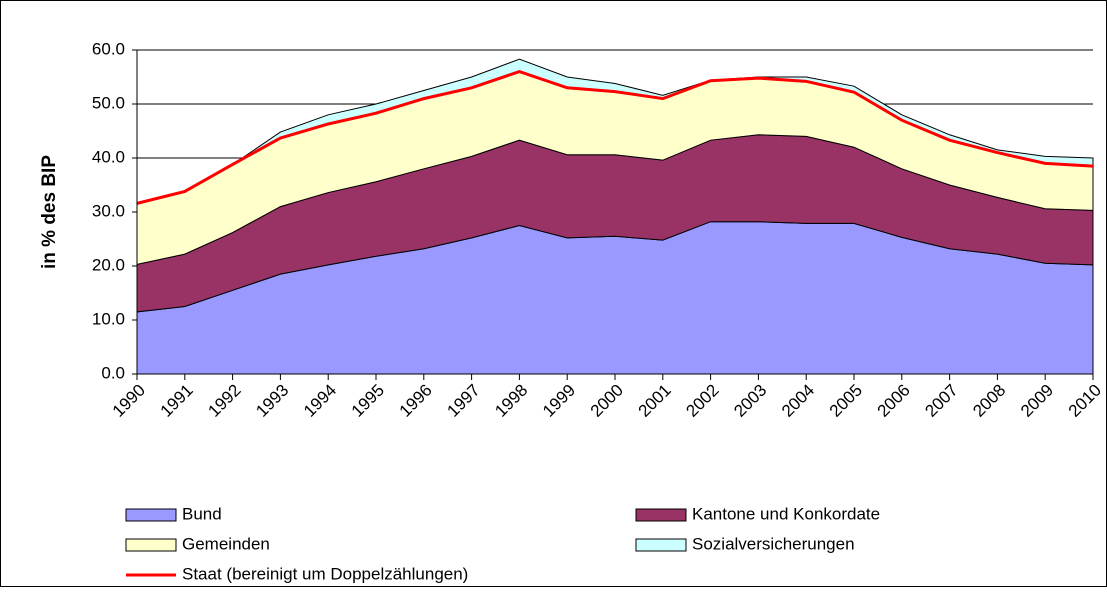 This screenshot has height=592, width=1107. I want to click on legend-label: Kantone und Konkordate, so click(786, 513).